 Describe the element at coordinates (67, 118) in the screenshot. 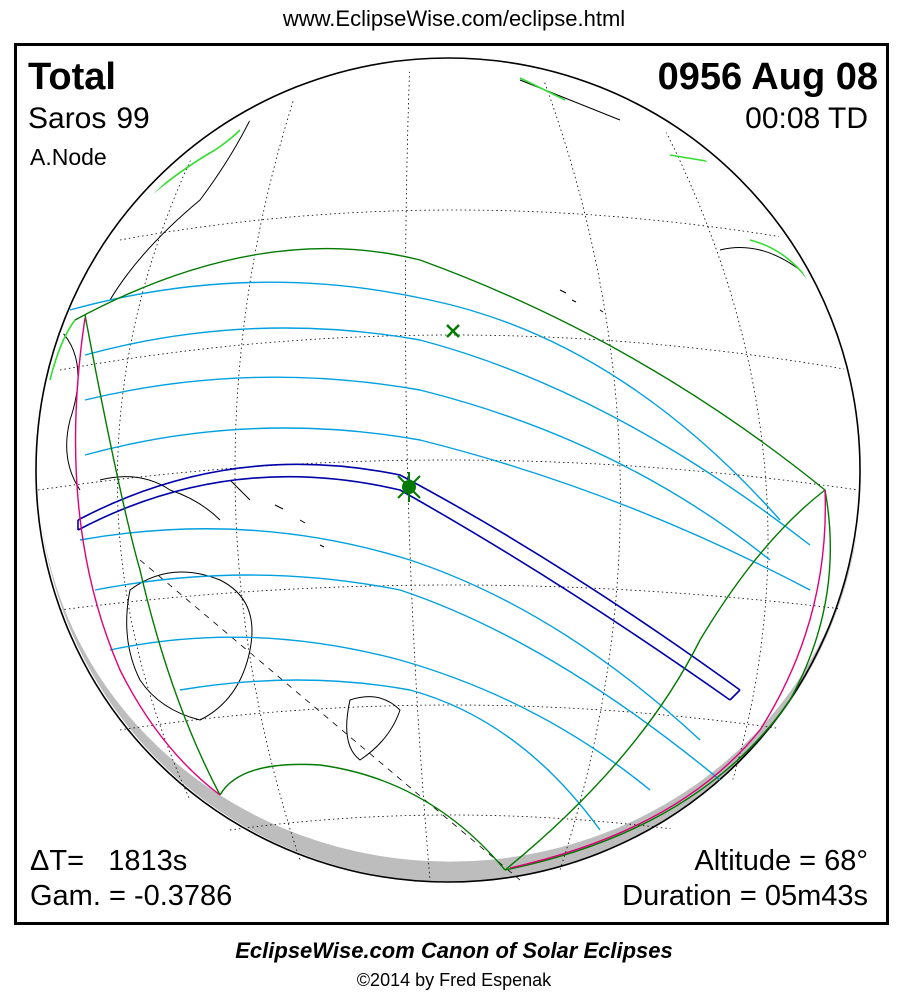

I see `saros-label: Saros` at that location.